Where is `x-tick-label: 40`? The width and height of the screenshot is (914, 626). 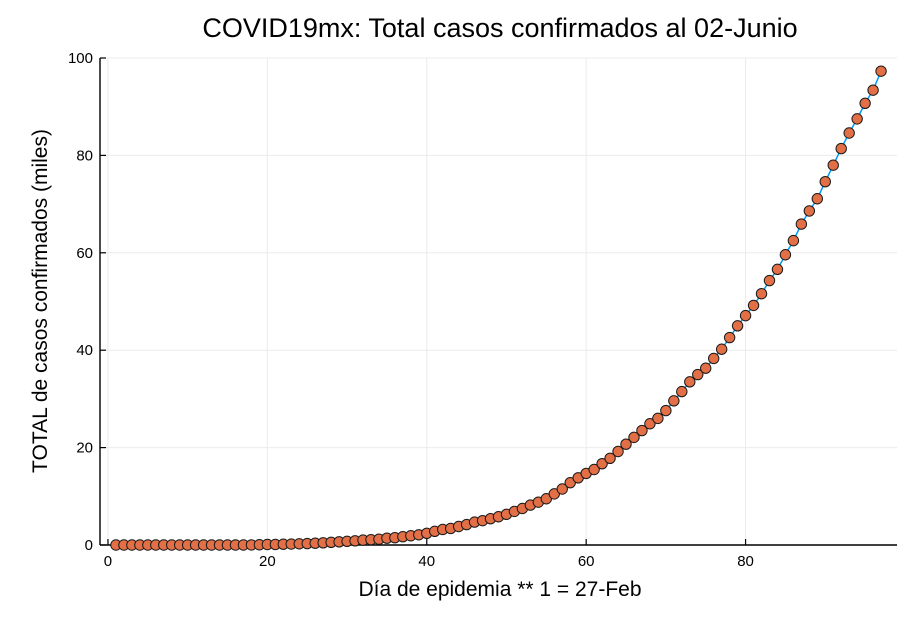
x-tick-label: 40 is located at coordinates (426, 561).